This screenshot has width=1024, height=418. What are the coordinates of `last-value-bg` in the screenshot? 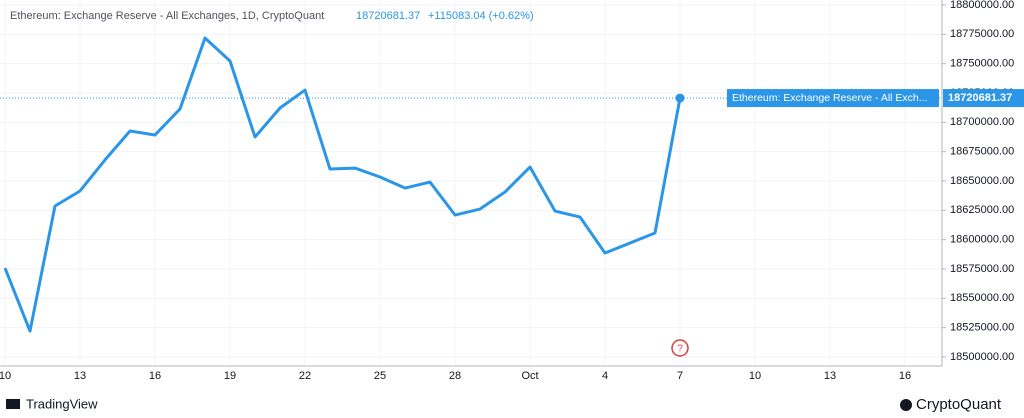 It's located at (983, 98).